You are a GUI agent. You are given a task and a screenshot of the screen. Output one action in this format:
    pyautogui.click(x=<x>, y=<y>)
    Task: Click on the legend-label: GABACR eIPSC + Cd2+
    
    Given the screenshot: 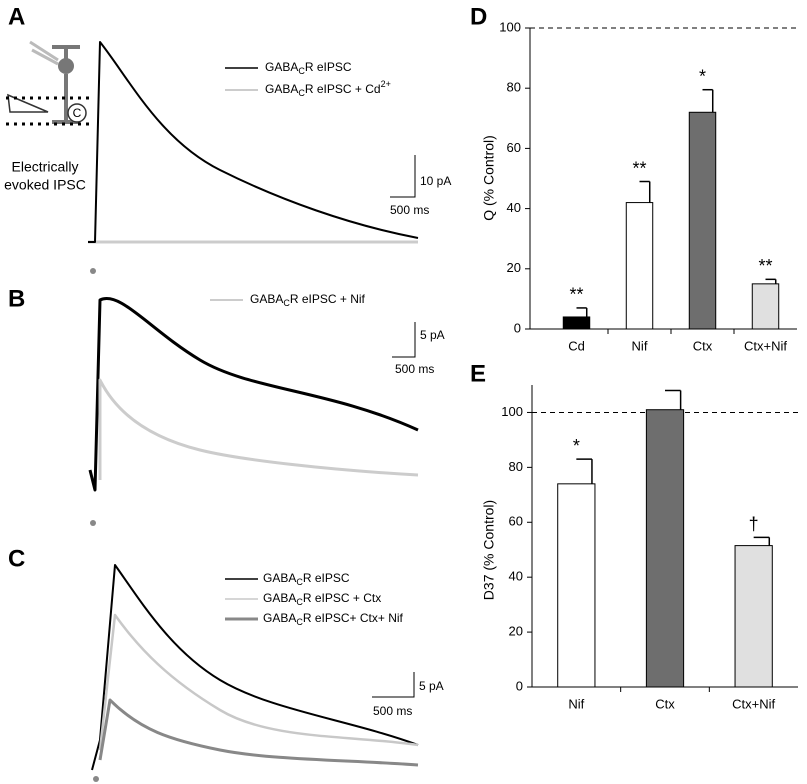 What is the action you would take?
    pyautogui.click(x=328, y=88)
    